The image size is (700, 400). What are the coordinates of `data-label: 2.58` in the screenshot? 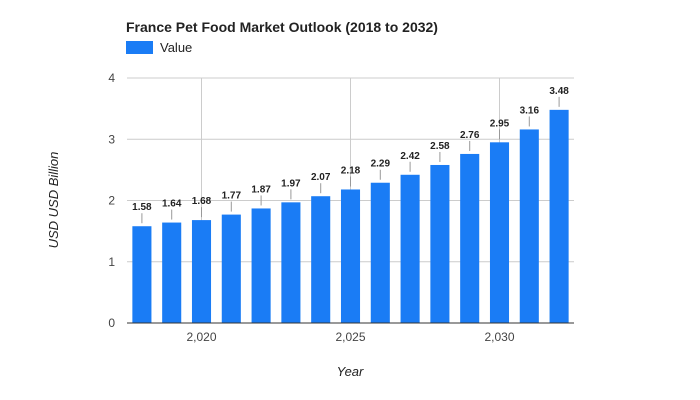 It's located at (440, 146).